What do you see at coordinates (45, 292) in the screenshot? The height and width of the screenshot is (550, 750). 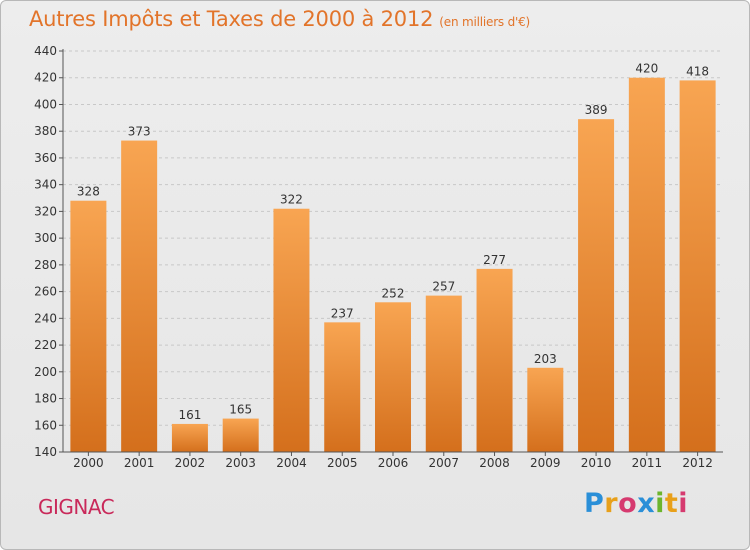 I see `y-tick-label: 260` at bounding box center [45, 292].